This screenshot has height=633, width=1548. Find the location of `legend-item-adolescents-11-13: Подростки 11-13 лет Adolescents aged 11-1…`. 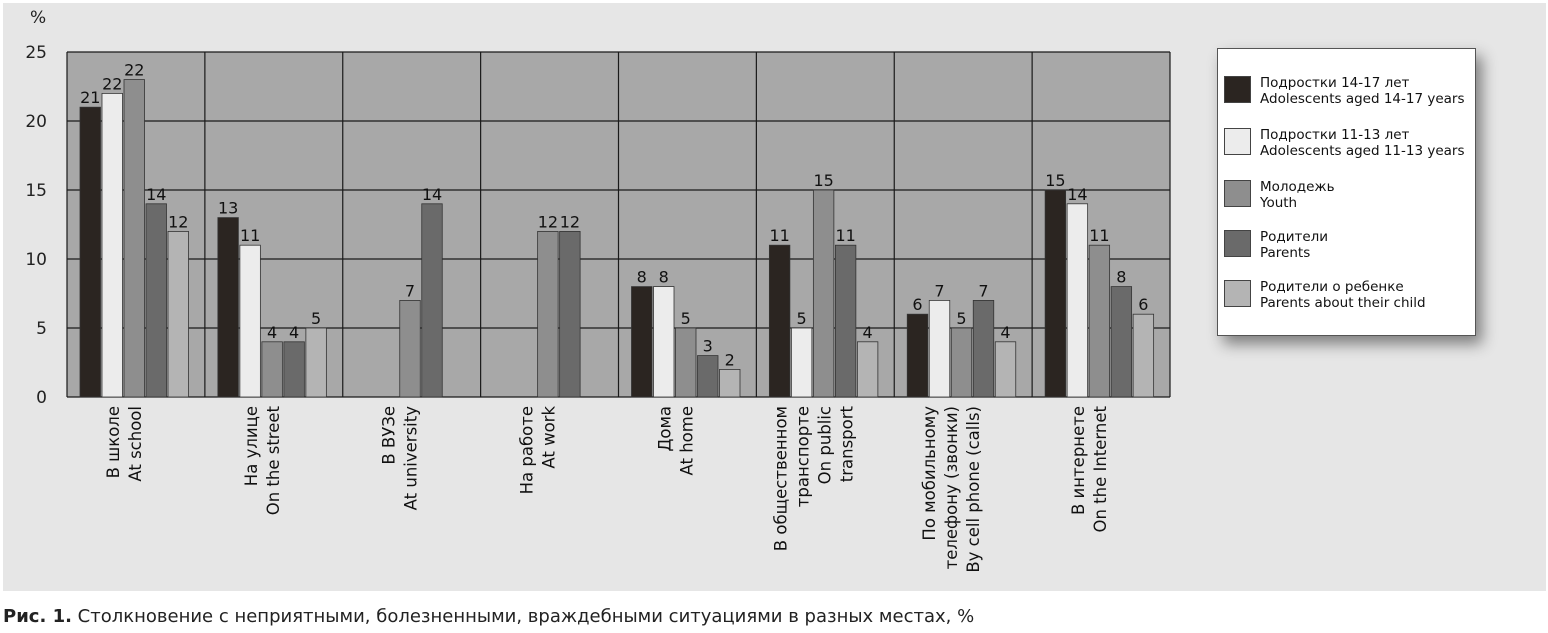

legend-item-adolescents-11-13: Подростки 11-13 лет Adolescents aged 11-1… is located at coordinates (1346, 146).